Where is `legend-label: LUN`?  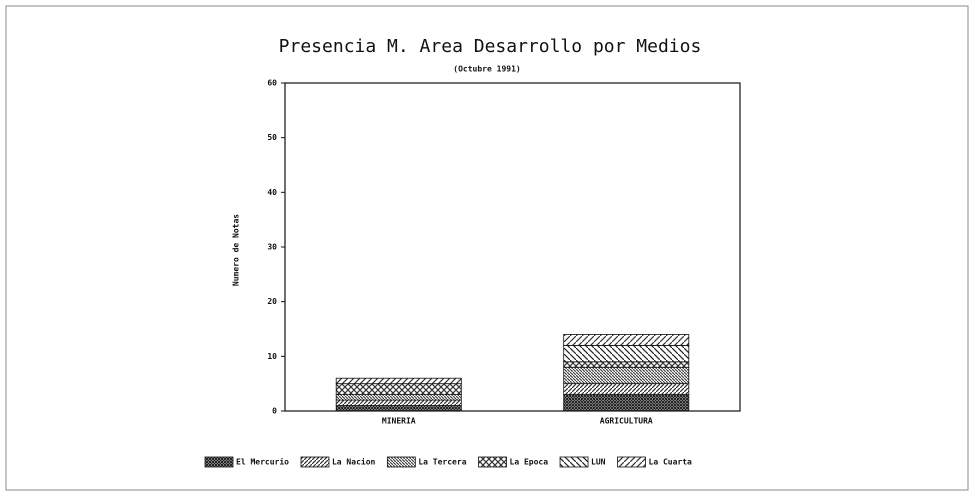
legend-label: LUN is located at coordinates (598, 462).